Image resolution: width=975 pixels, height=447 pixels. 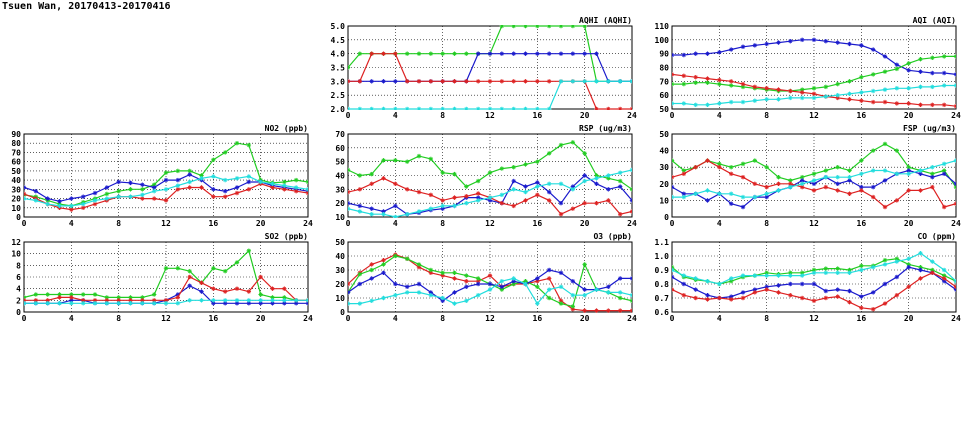 I want to click on aqhi-series-cyan, so click(x=490, y=94).